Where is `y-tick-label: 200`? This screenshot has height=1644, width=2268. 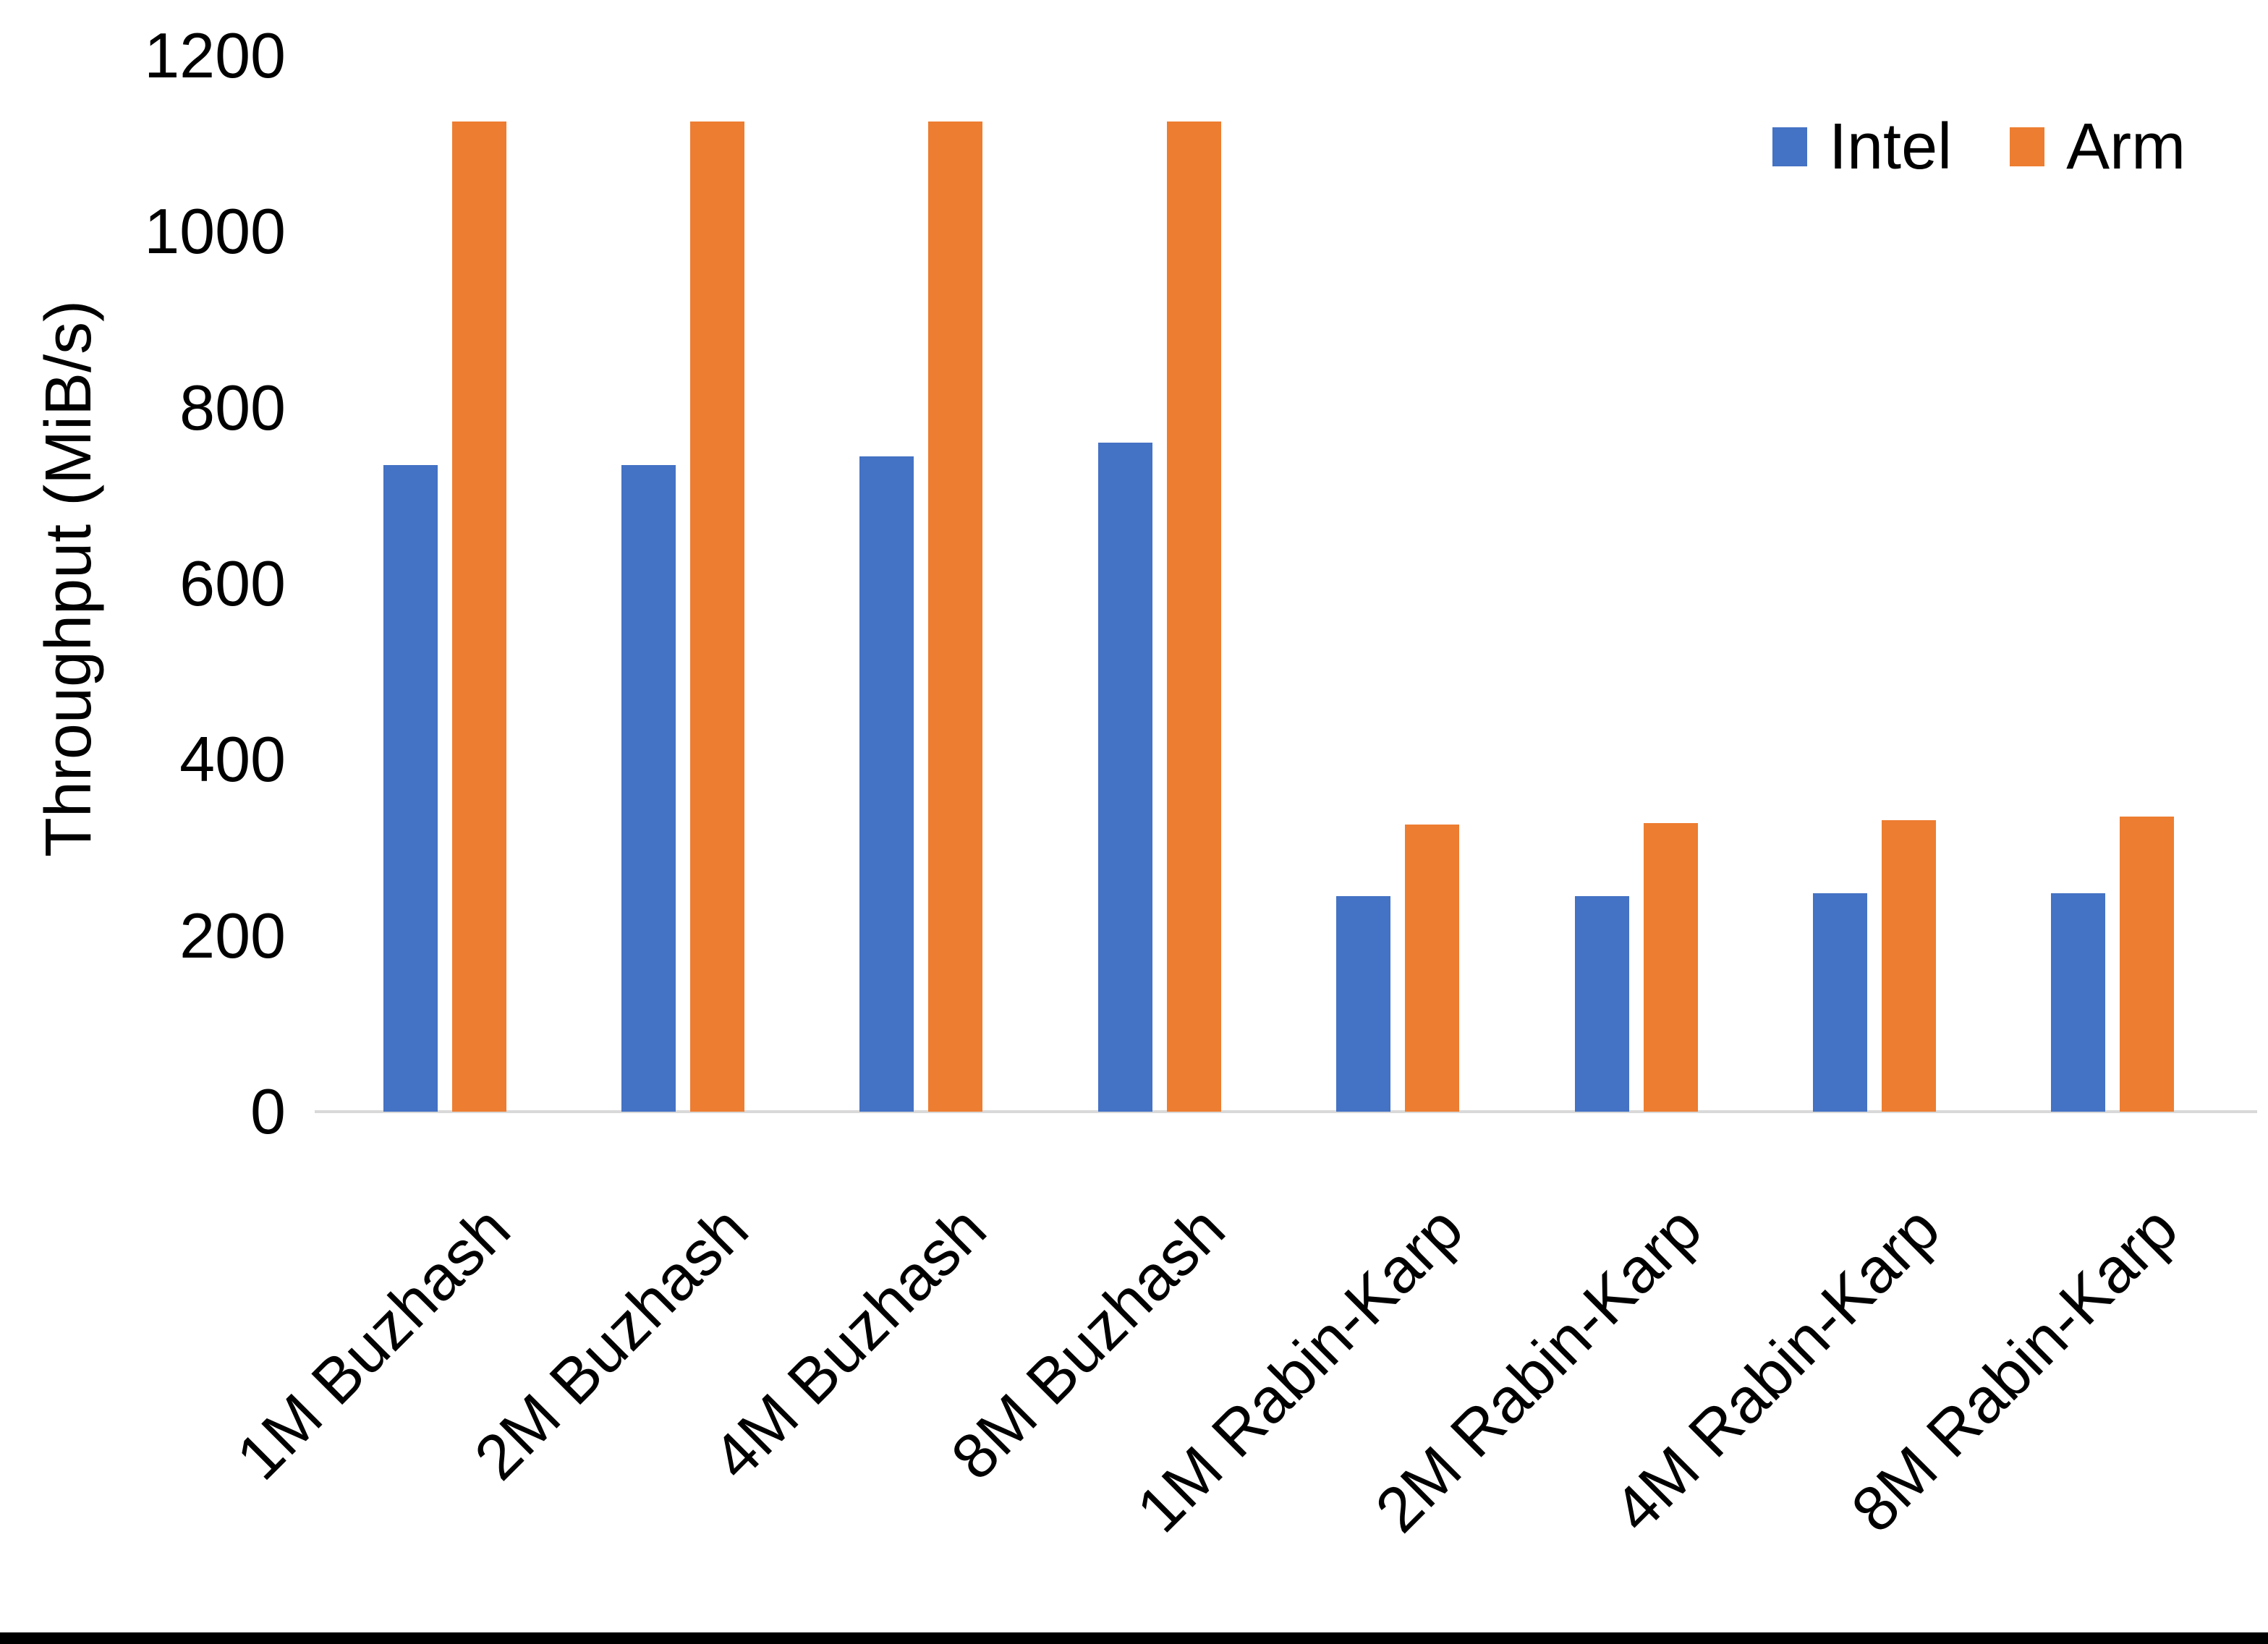
y-tick-label: 200 is located at coordinates (232, 935).